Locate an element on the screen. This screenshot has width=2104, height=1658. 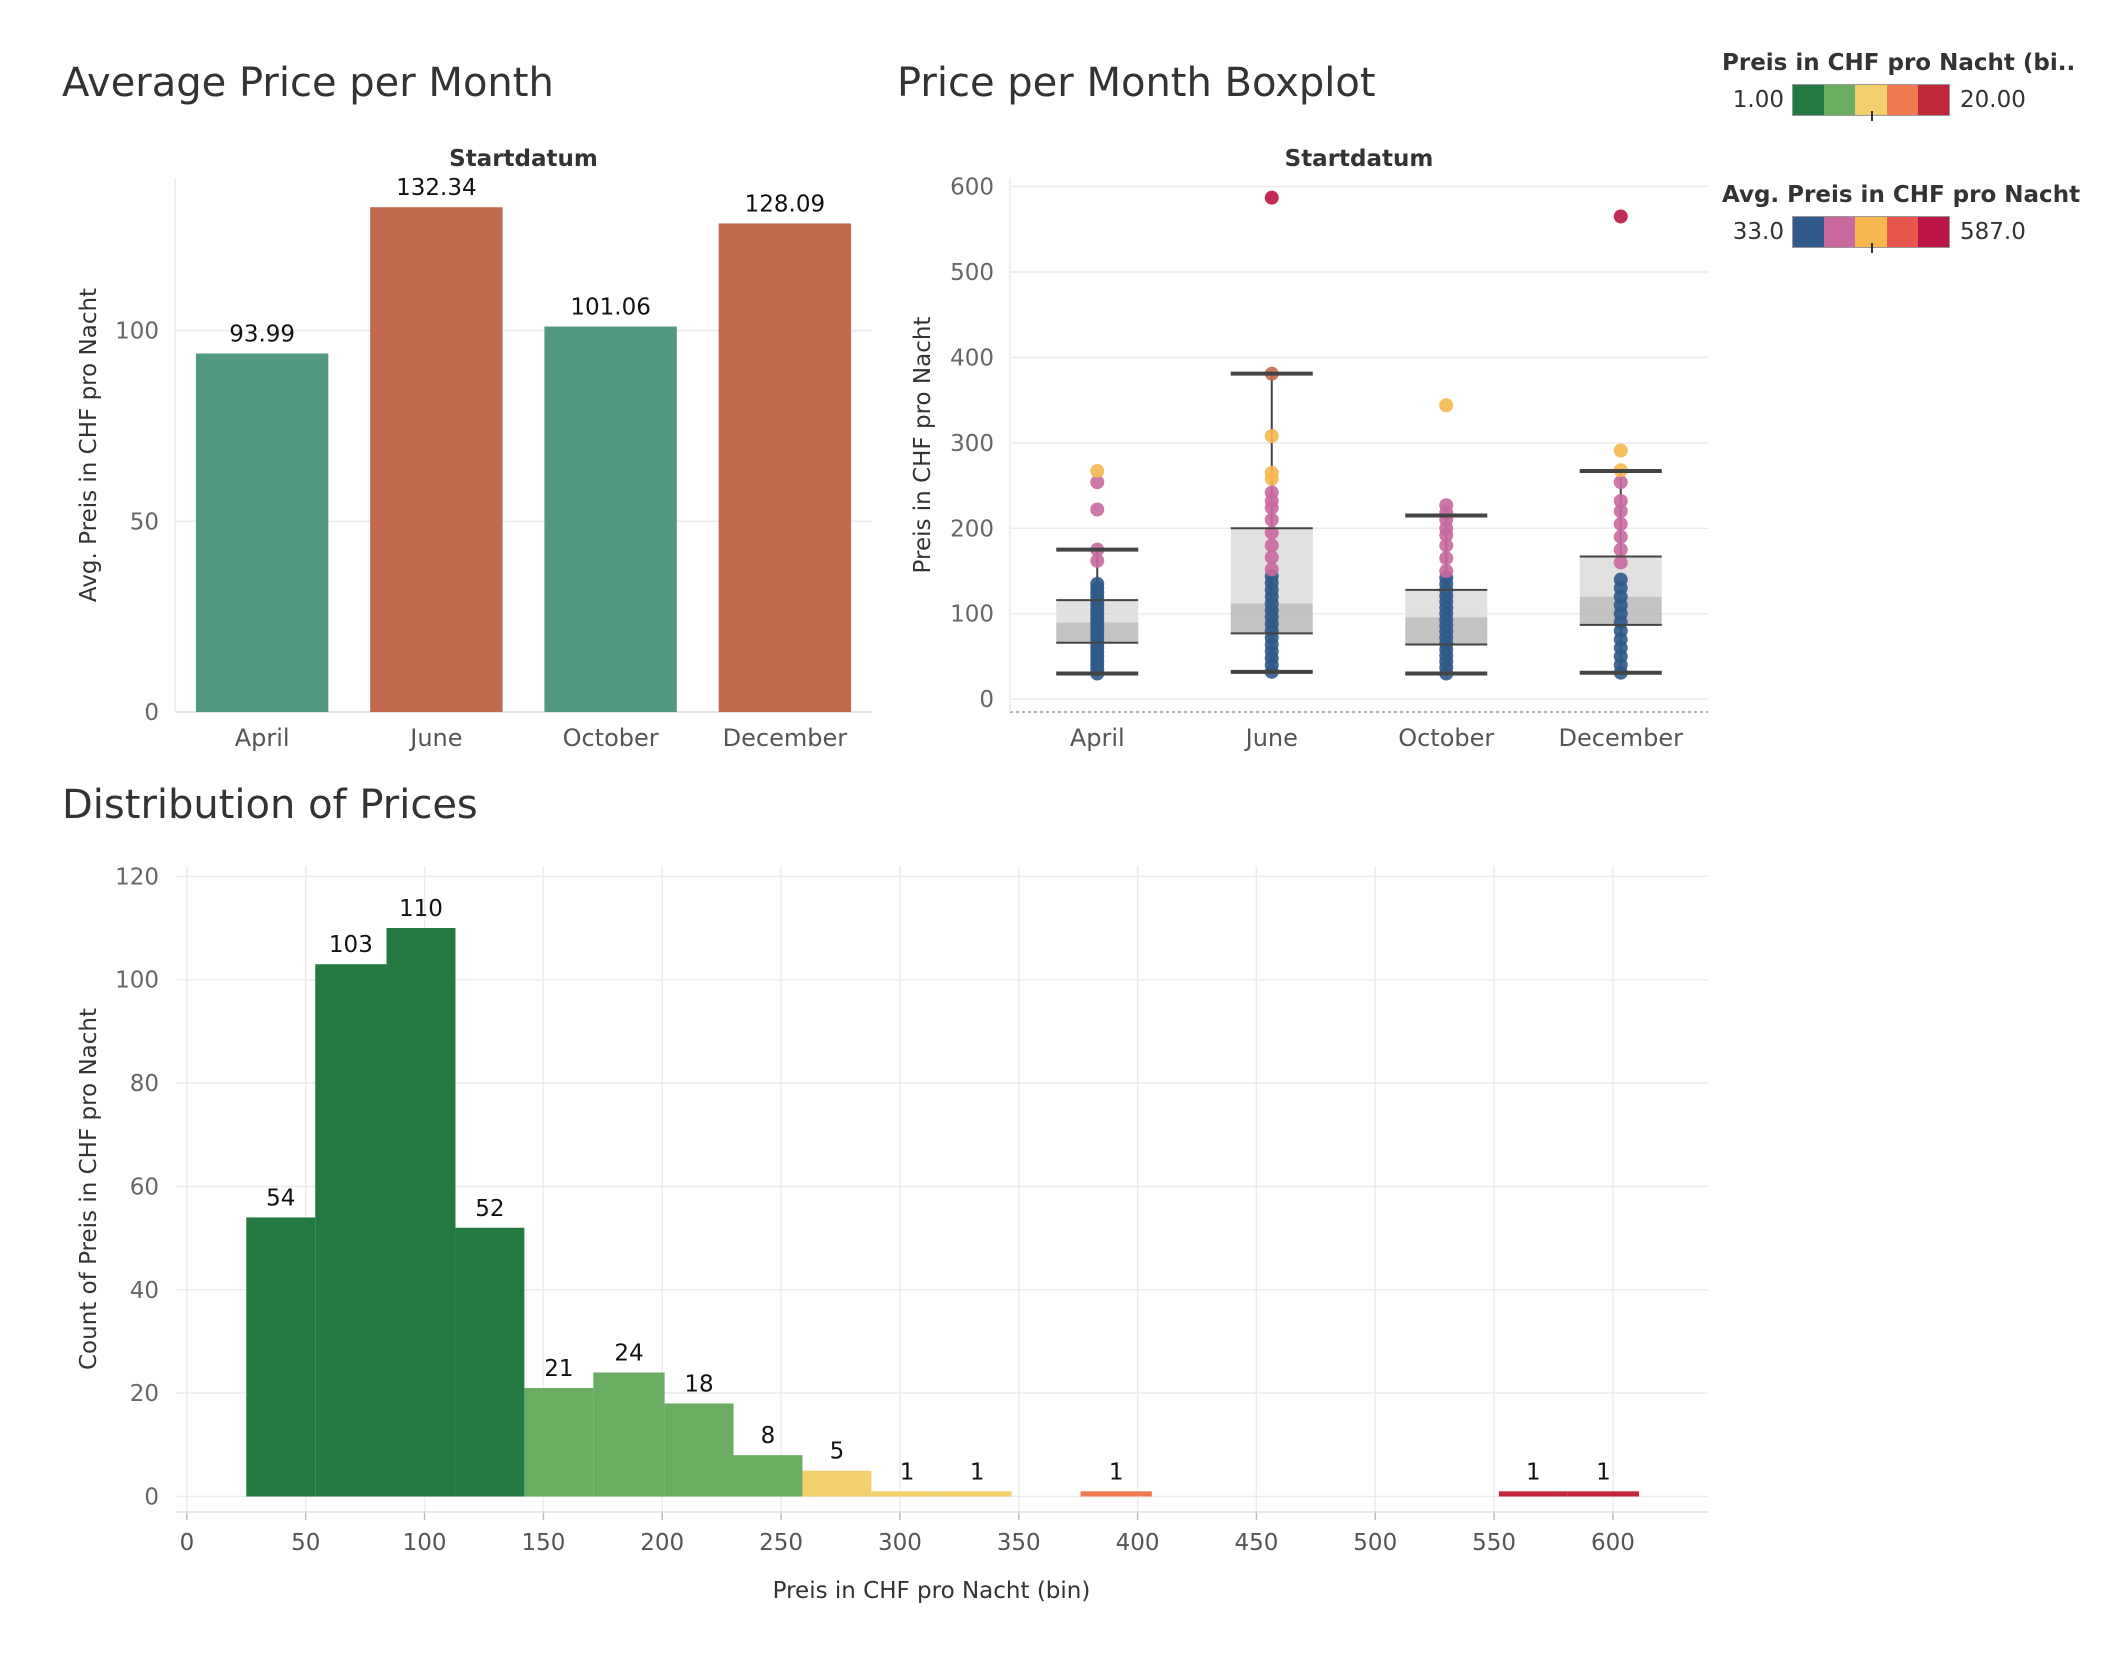
legend-bin-min: 1.00 is located at coordinates (1758, 100).